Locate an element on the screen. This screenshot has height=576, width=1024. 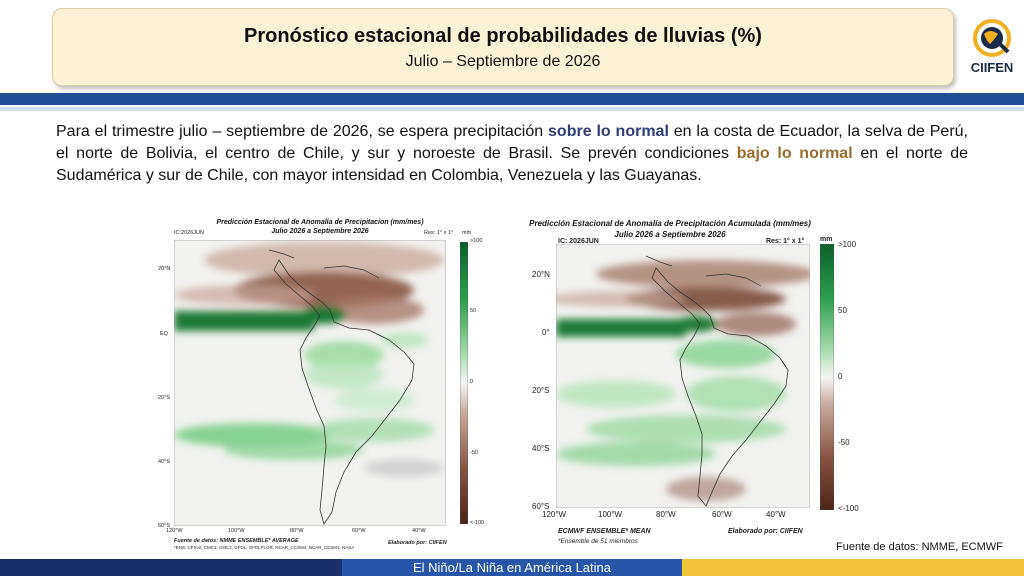
map-left-cb-0: 0 is located at coordinates (472, 382).